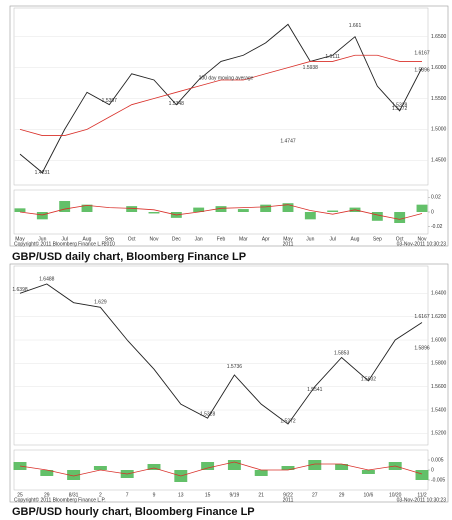 The image size is (452, 520). Describe the element at coordinates (439, 410) in the screenshot. I see `y-tick-label: 1.5400` at that location.